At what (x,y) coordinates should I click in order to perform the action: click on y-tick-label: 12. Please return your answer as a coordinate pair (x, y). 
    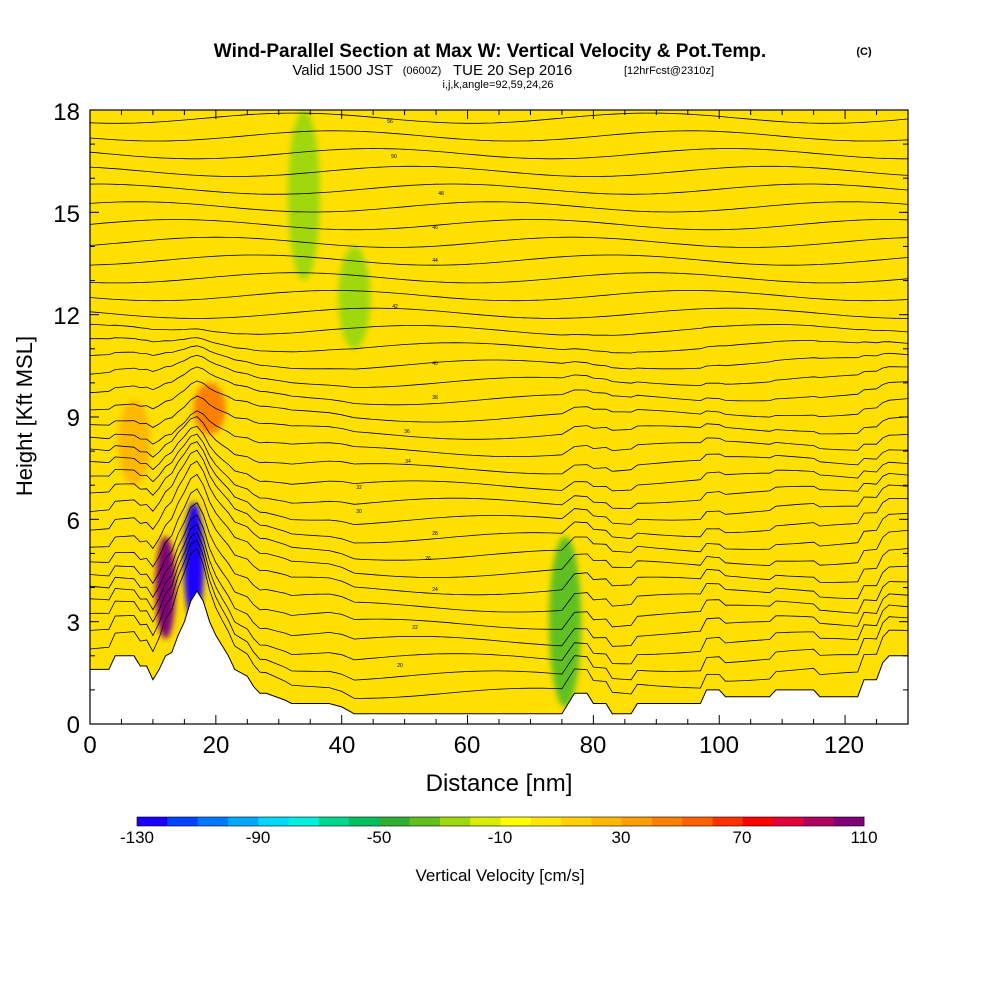
    Looking at the image, I should click on (66, 316).